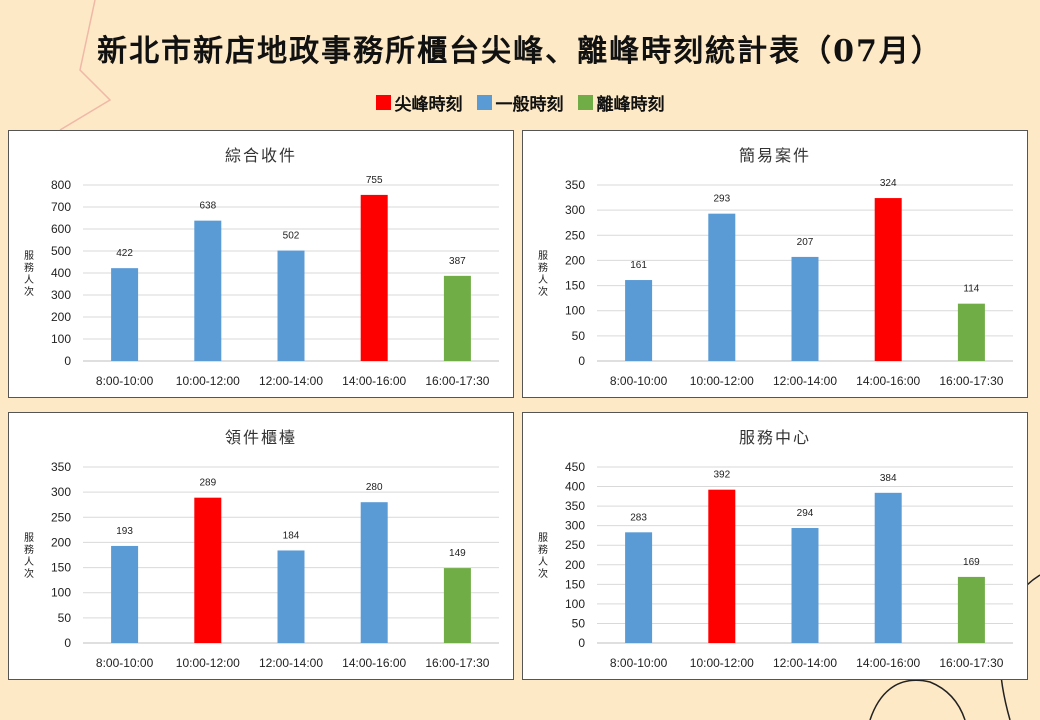 This screenshot has height=720, width=1040. I want to click on data-label: 149, so click(457, 553).